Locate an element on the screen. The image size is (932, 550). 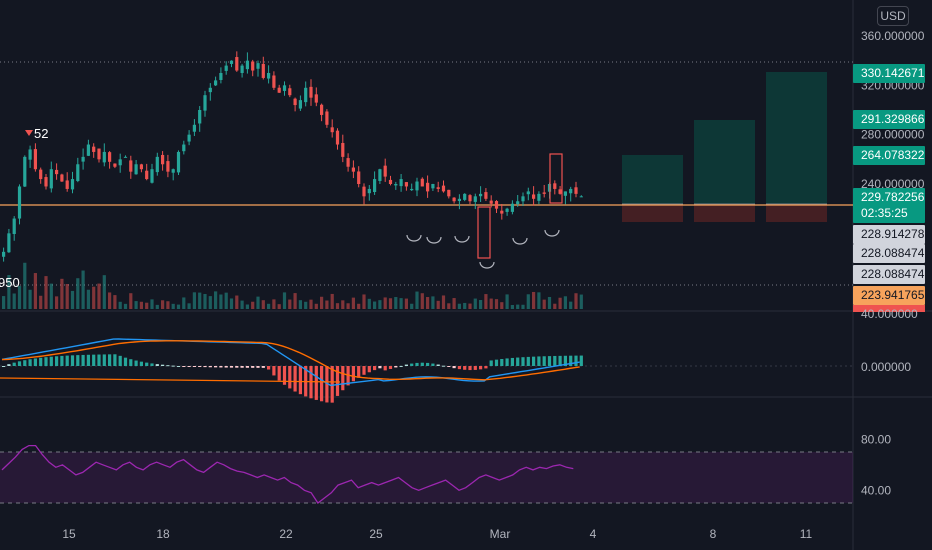
date-axis-label: 22 is located at coordinates (286, 534).